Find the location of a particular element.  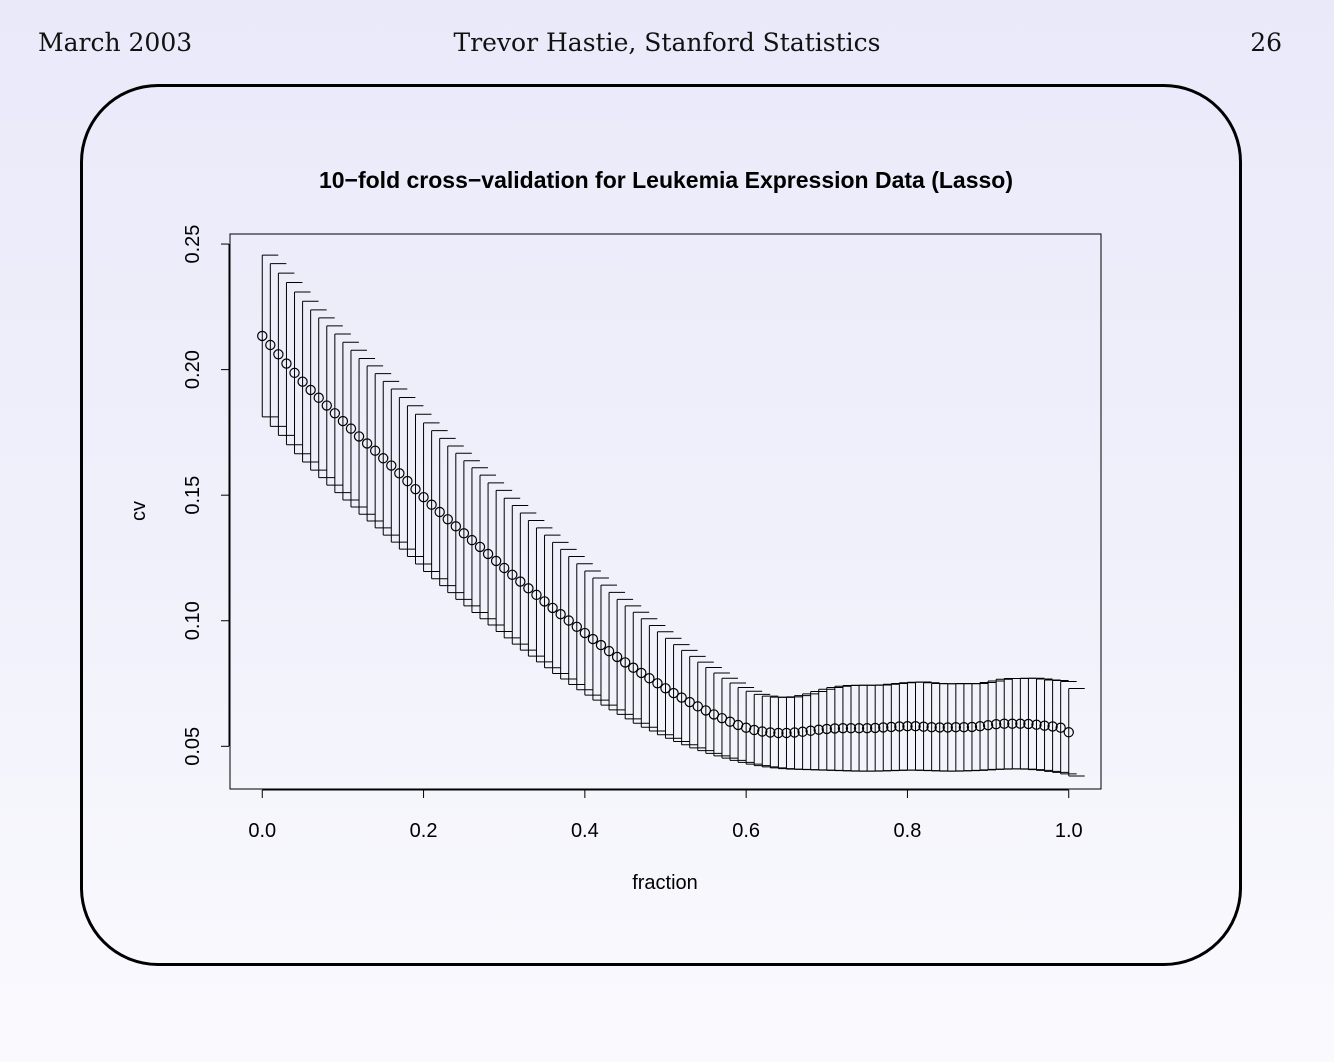

page-number: 26 is located at coordinates (1266, 42).